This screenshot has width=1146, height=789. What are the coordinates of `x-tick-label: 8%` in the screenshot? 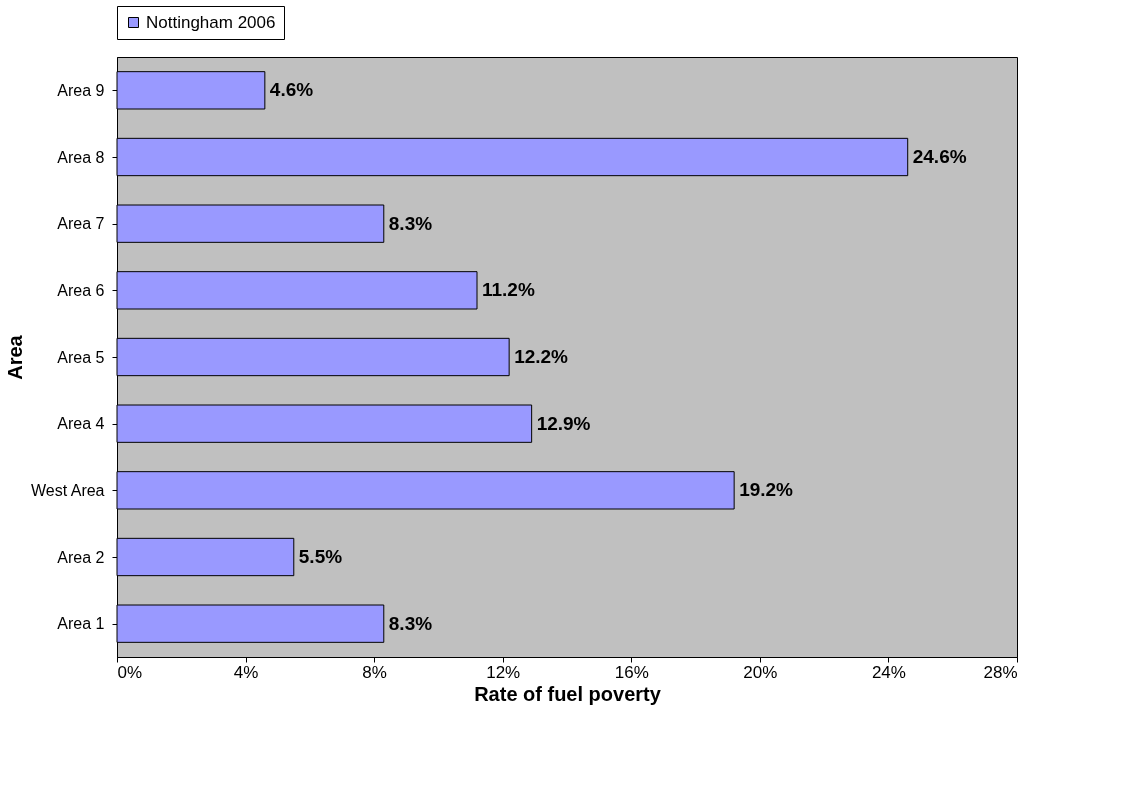 It's located at (374, 672).